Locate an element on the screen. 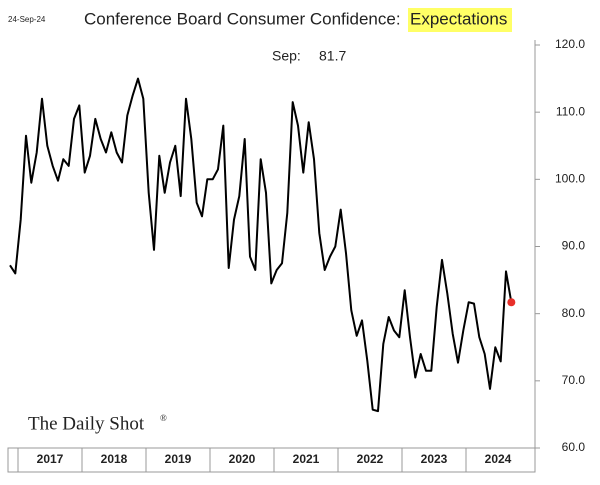  y-tick-label: 120.0 is located at coordinates (570, 44).